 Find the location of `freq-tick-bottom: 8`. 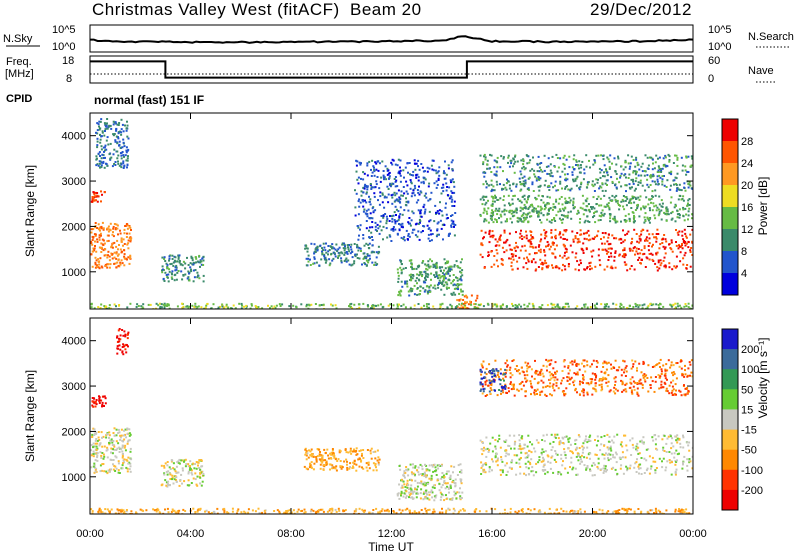

freq-tick-bottom: 8 is located at coordinates (69, 79).